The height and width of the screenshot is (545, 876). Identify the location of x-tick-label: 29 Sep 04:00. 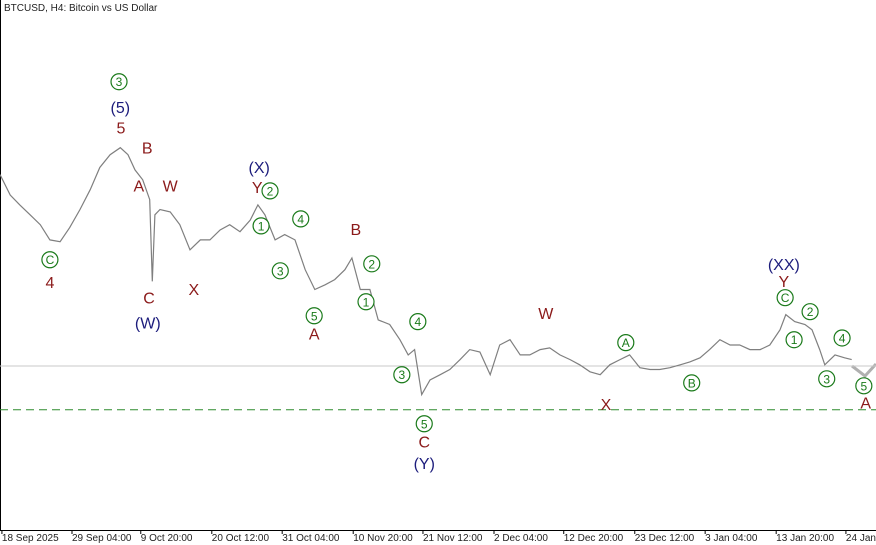
(102, 538).